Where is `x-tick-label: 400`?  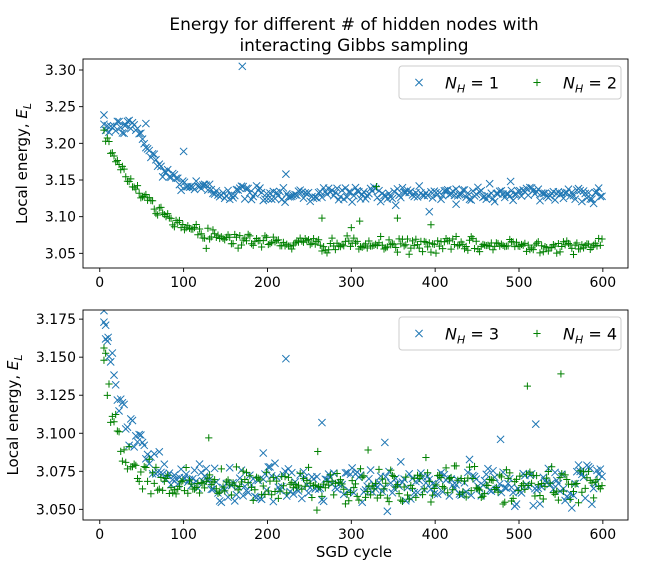 x-tick-label: 400 is located at coordinates (435, 283).